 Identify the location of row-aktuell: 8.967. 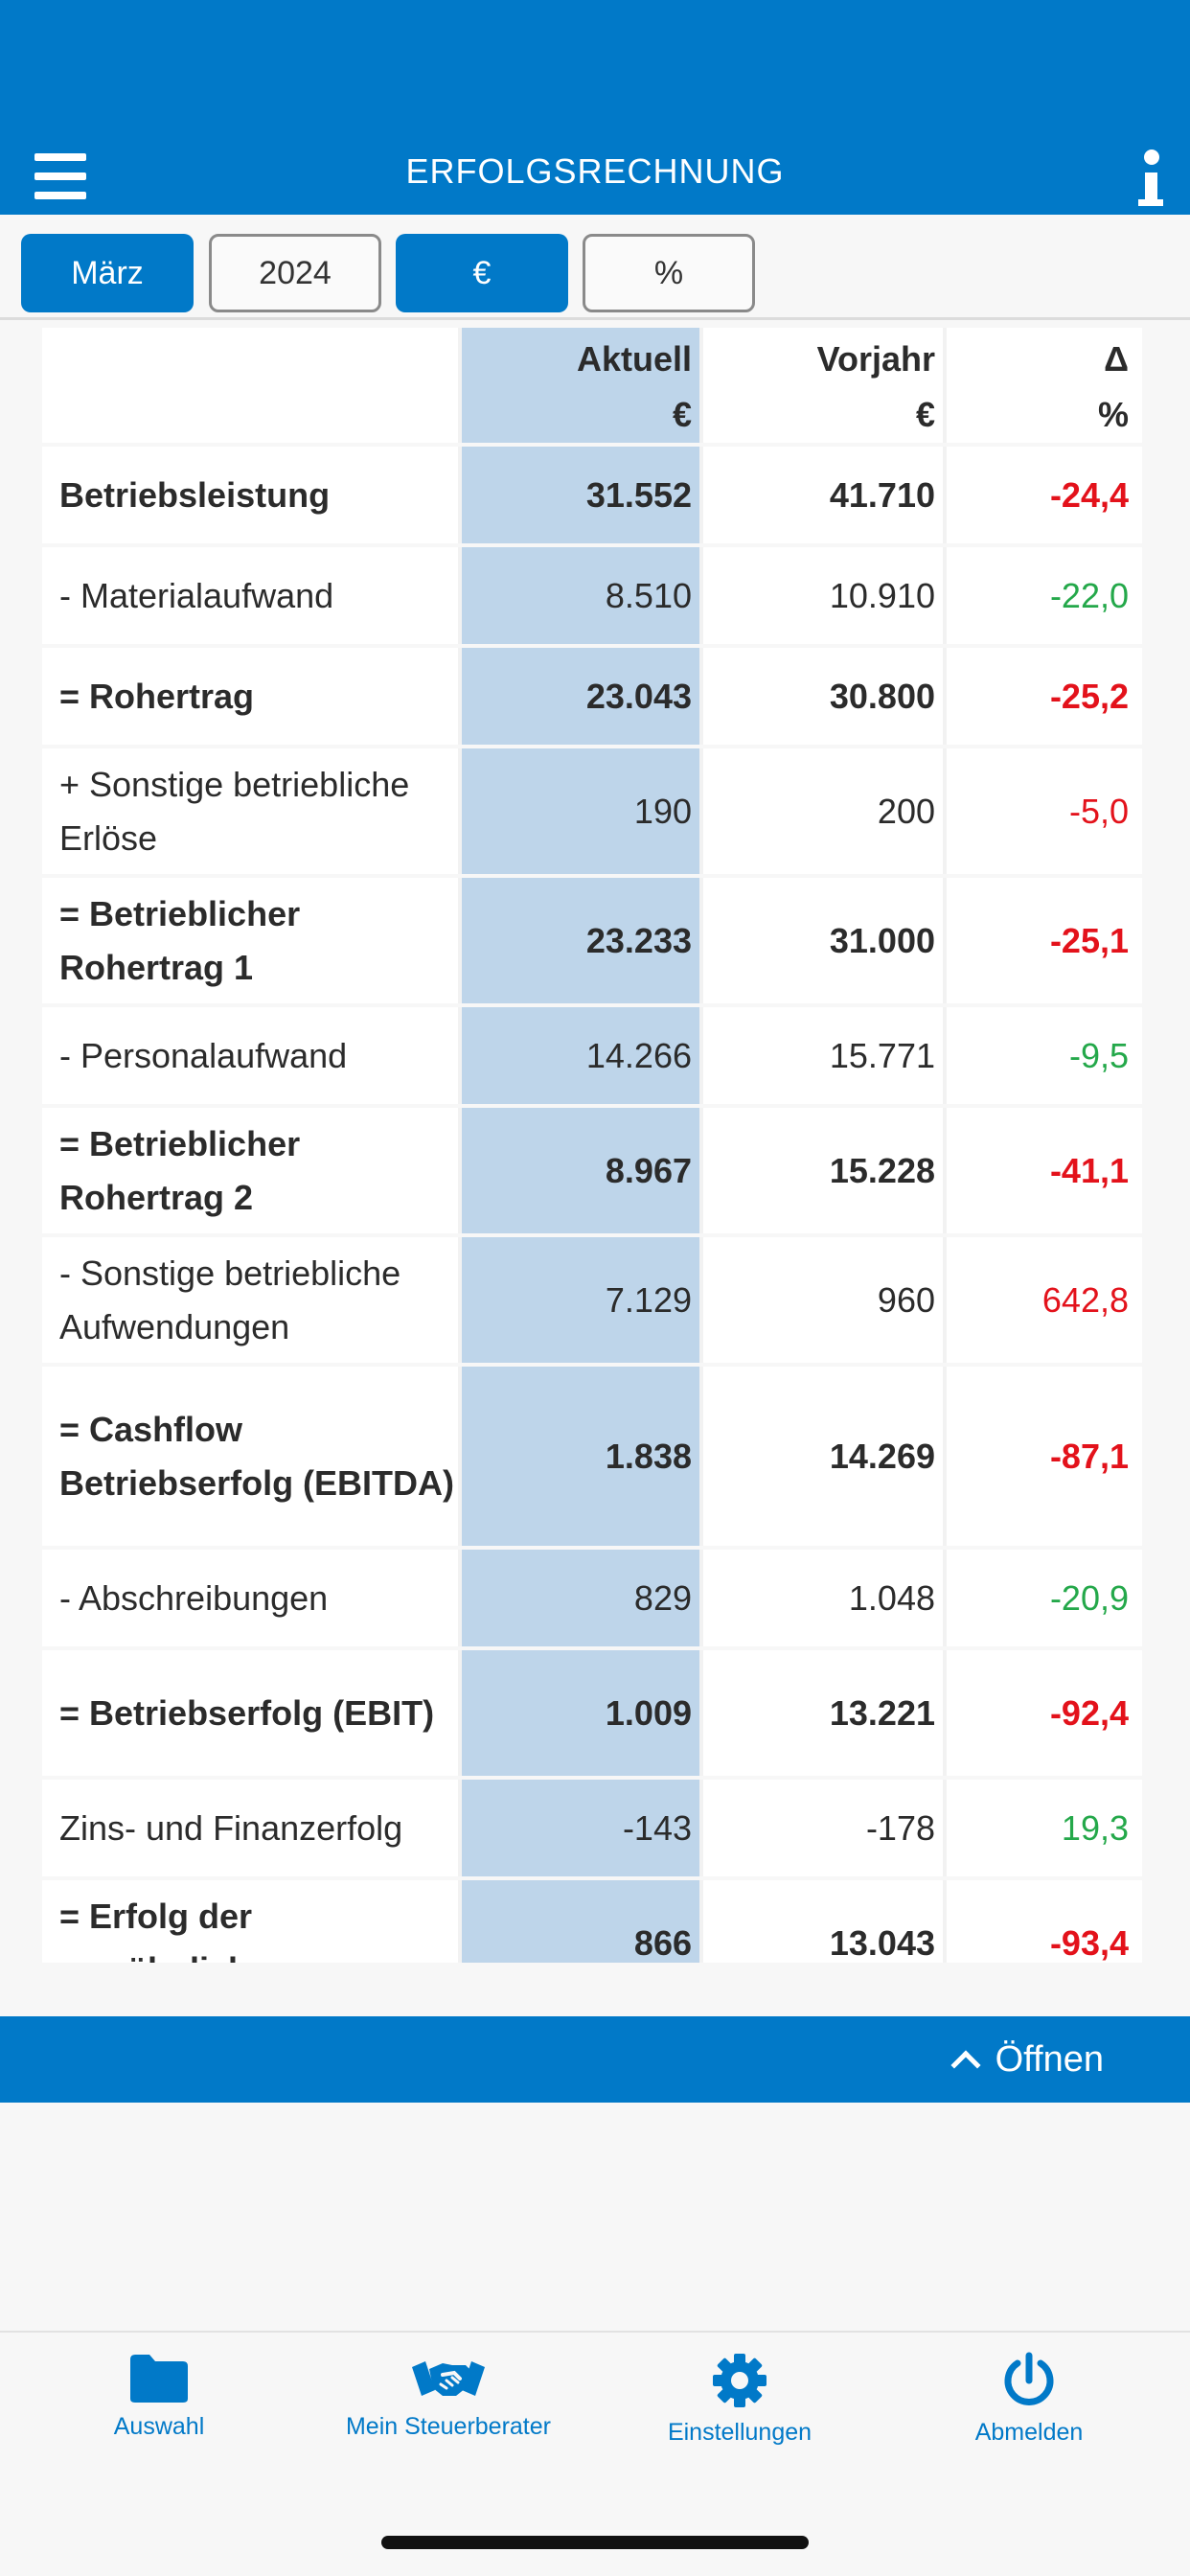
(583, 1170).